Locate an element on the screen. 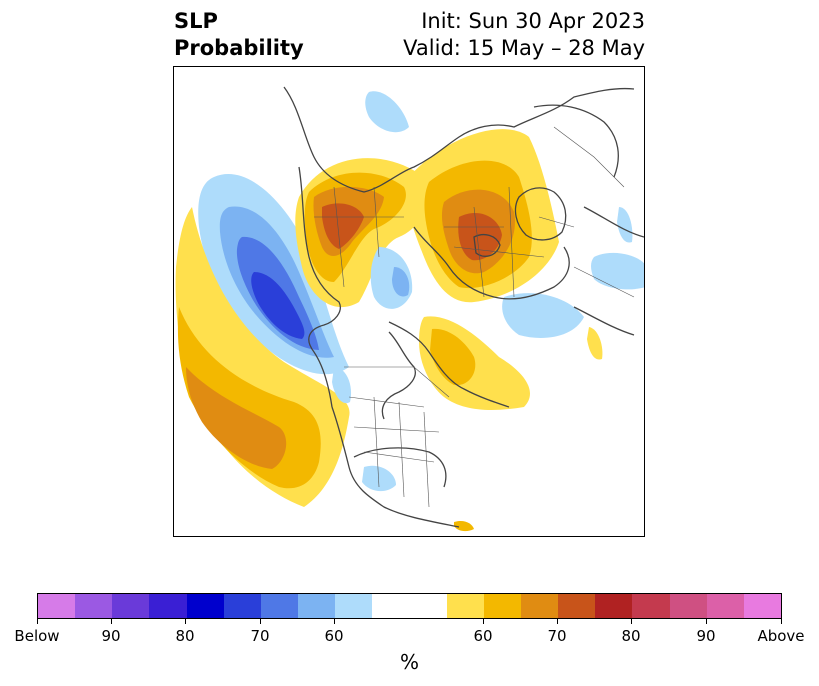  title-line-2: Probability is located at coordinates (239, 48).